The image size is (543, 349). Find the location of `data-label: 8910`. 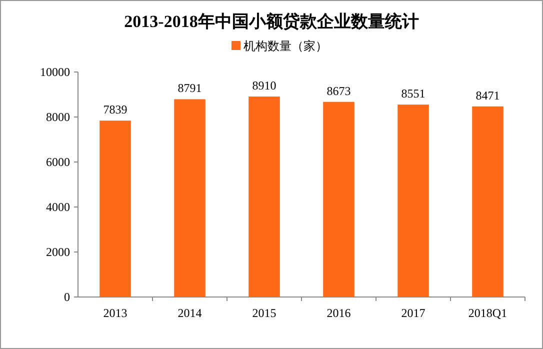

data-label: 8910 is located at coordinates (264, 85).